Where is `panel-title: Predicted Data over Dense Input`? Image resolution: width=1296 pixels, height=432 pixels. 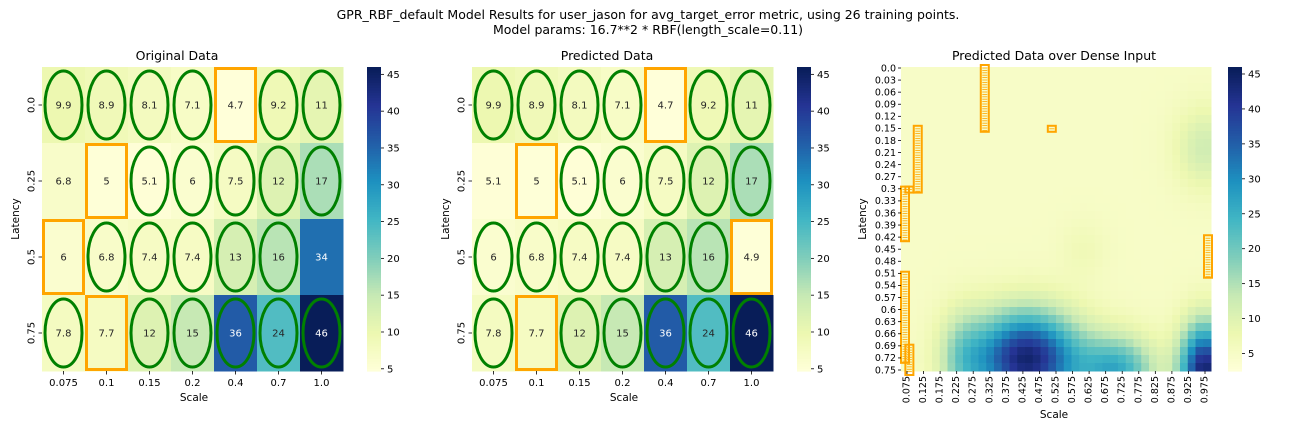 panel-title: Predicted Data over Dense Input is located at coordinates (1054, 55).